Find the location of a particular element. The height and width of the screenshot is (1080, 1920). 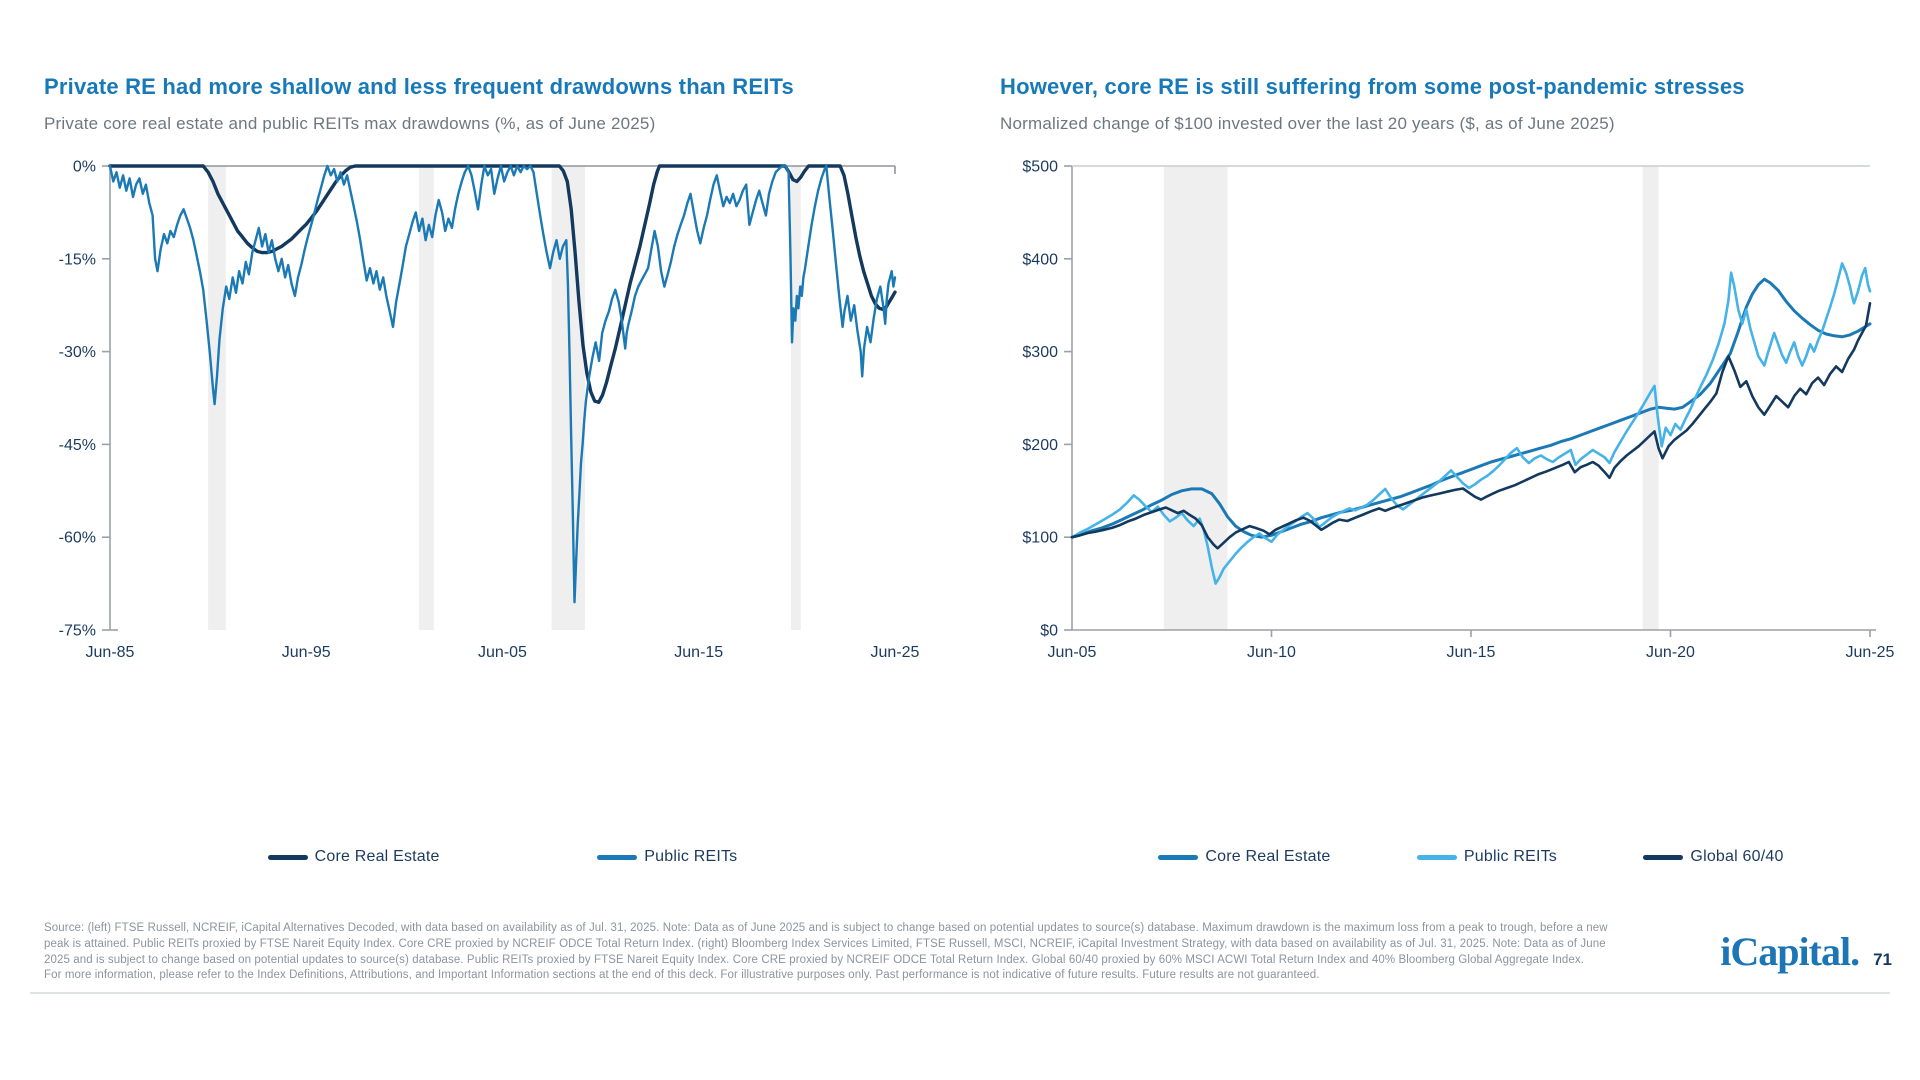

x-tick-label: Jun-85 is located at coordinates (110, 652).